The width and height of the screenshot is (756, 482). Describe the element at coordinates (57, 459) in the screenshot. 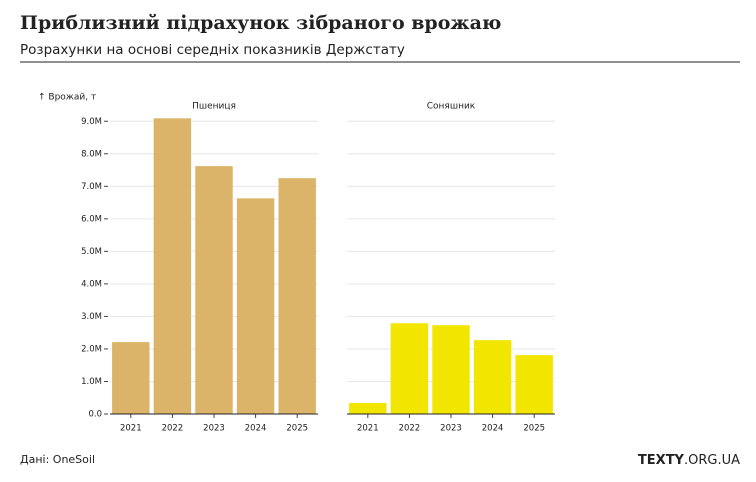

I see `source: Дані: OneSoil` at that location.